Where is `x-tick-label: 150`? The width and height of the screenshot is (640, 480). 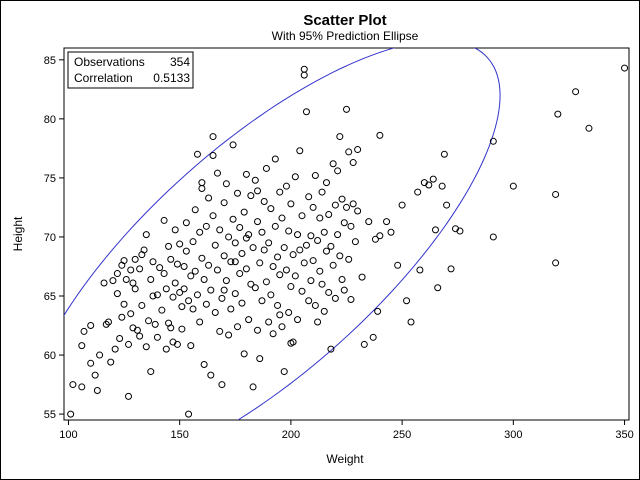
x-tick-label: 150 is located at coordinates (179, 435).